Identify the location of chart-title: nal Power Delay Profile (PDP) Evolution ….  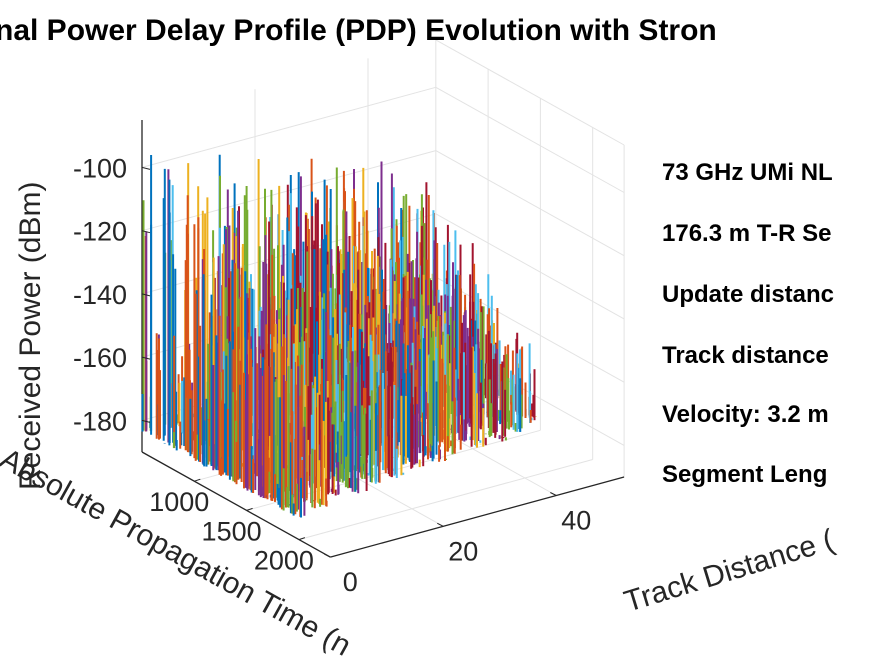
(358, 30).